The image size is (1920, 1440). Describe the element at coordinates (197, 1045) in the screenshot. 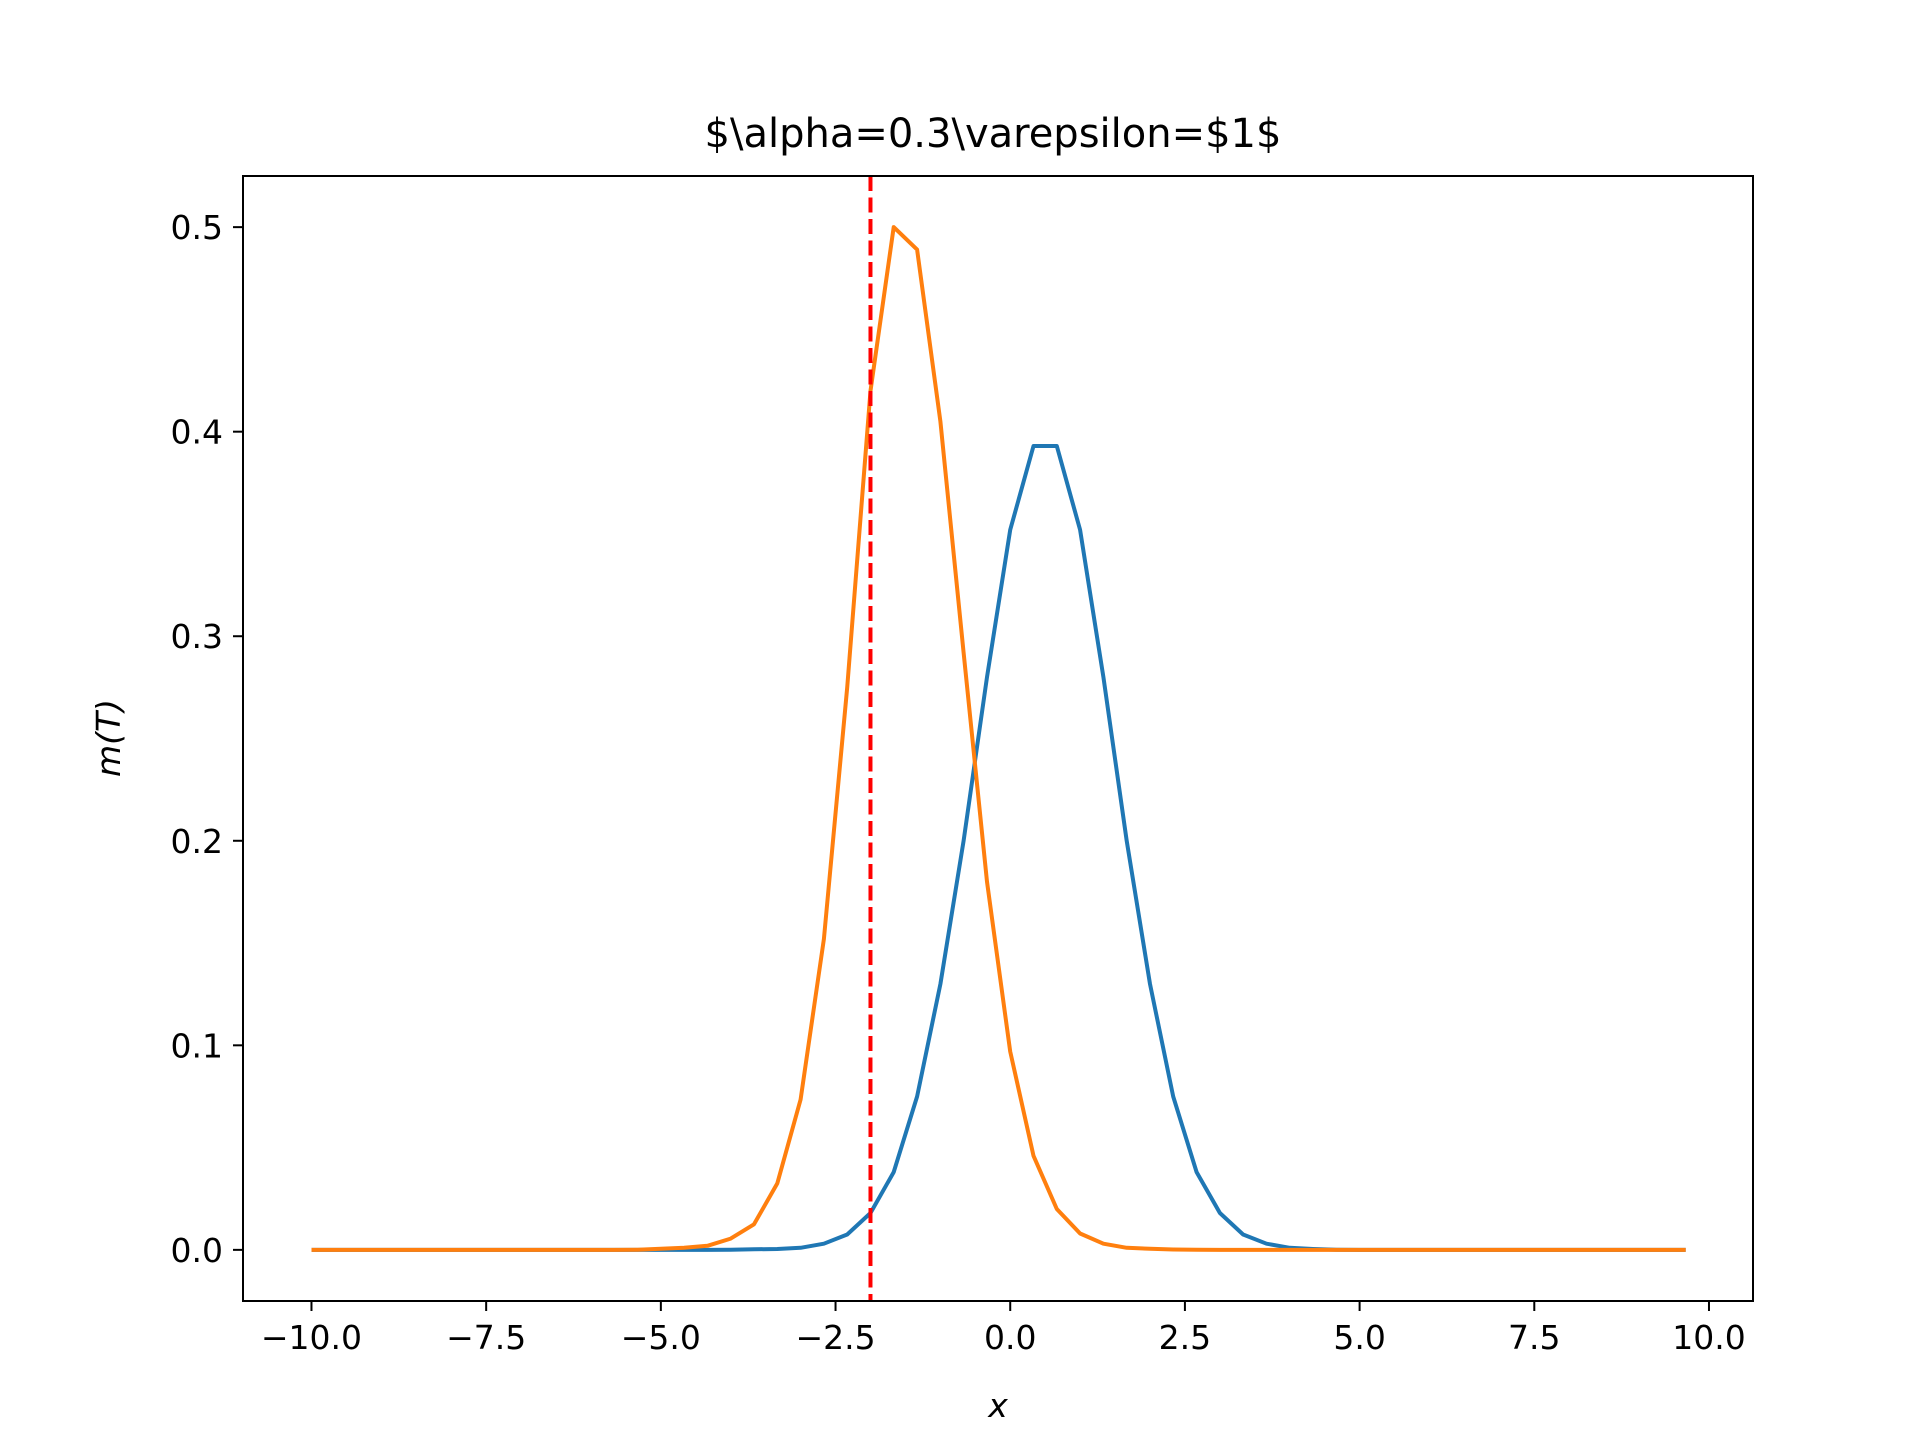

I see `y-tick-label: 0.1` at that location.